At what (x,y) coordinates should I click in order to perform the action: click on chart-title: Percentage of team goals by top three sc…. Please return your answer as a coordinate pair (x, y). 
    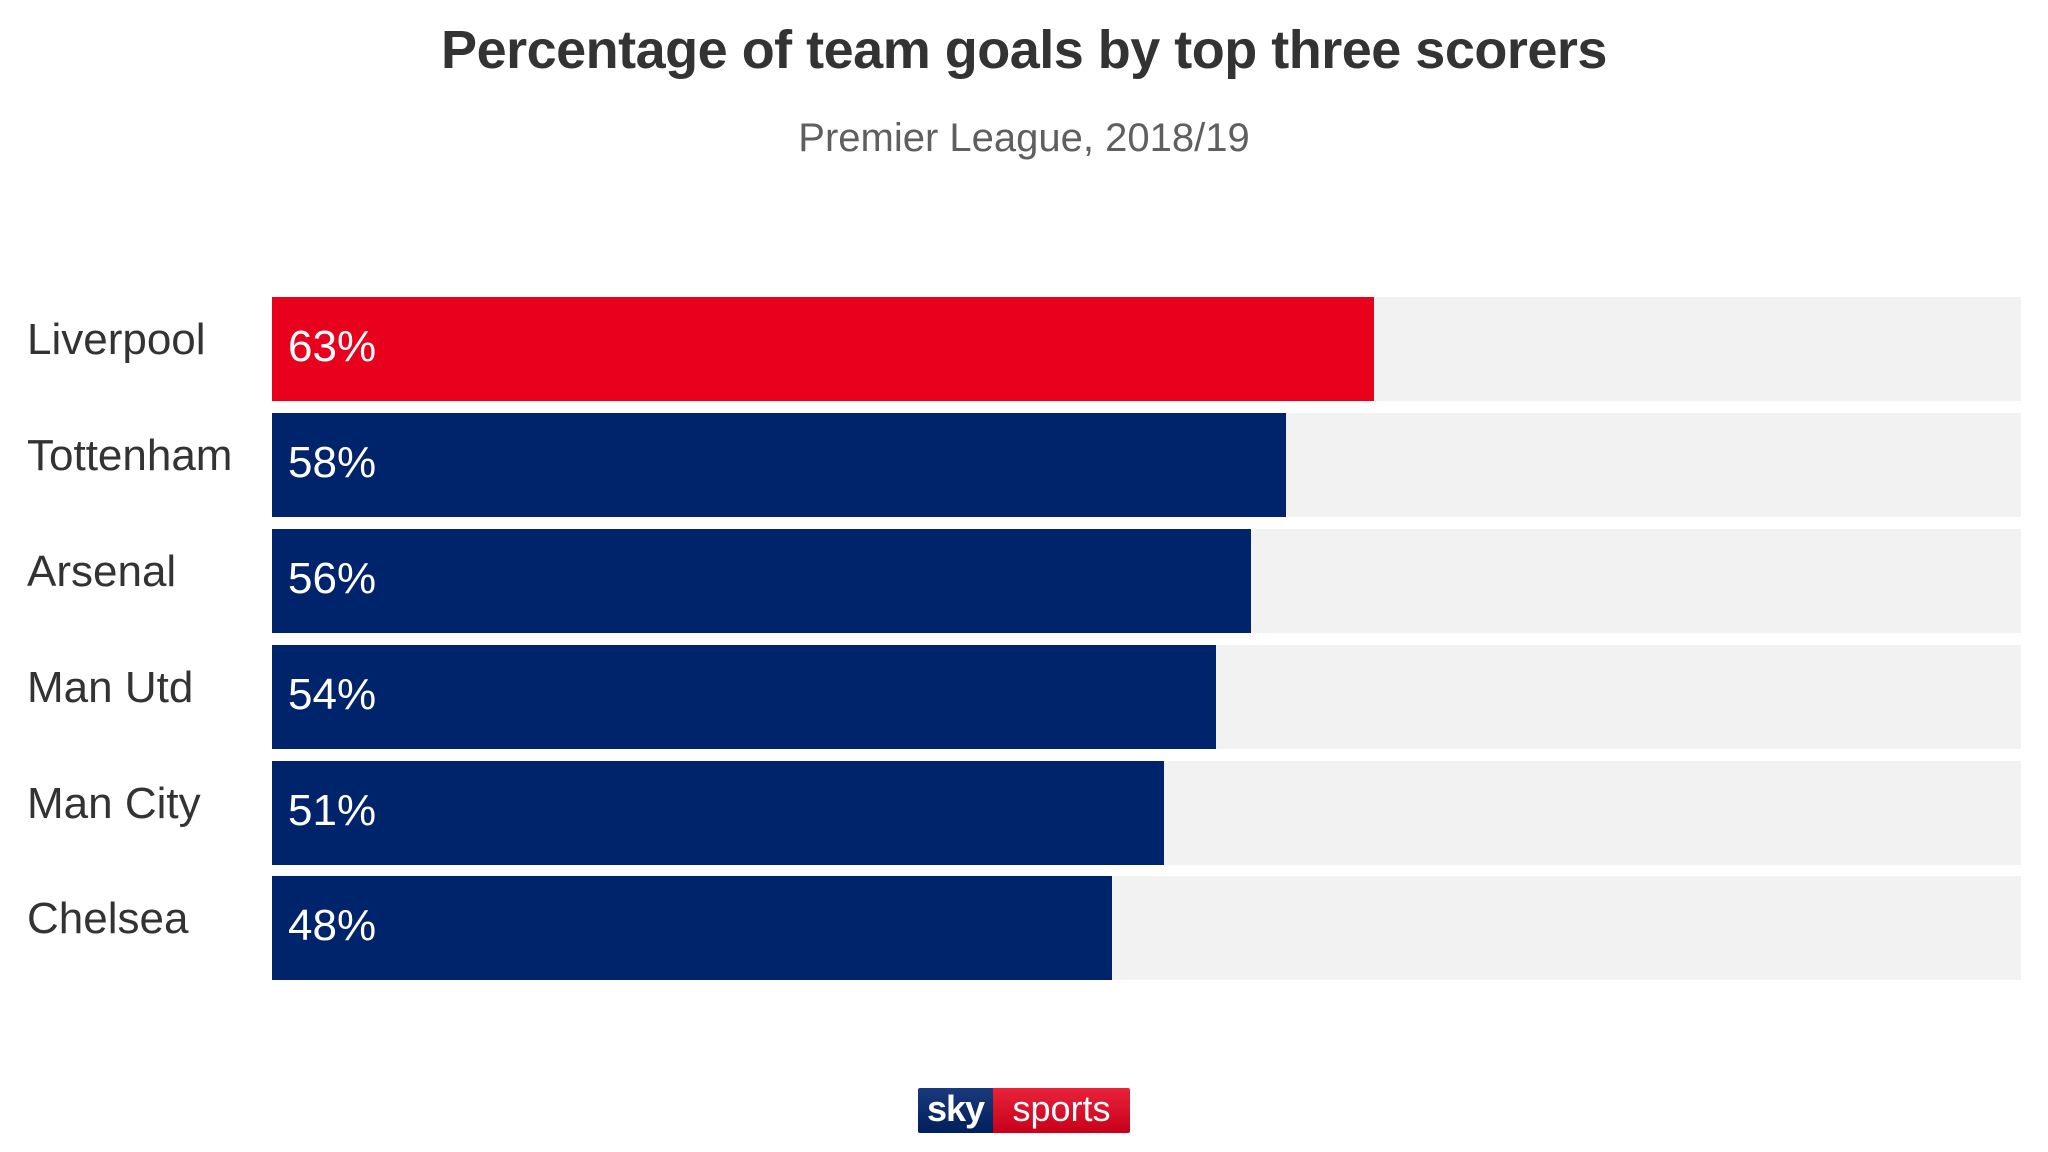
    Looking at the image, I should click on (1024, 50).